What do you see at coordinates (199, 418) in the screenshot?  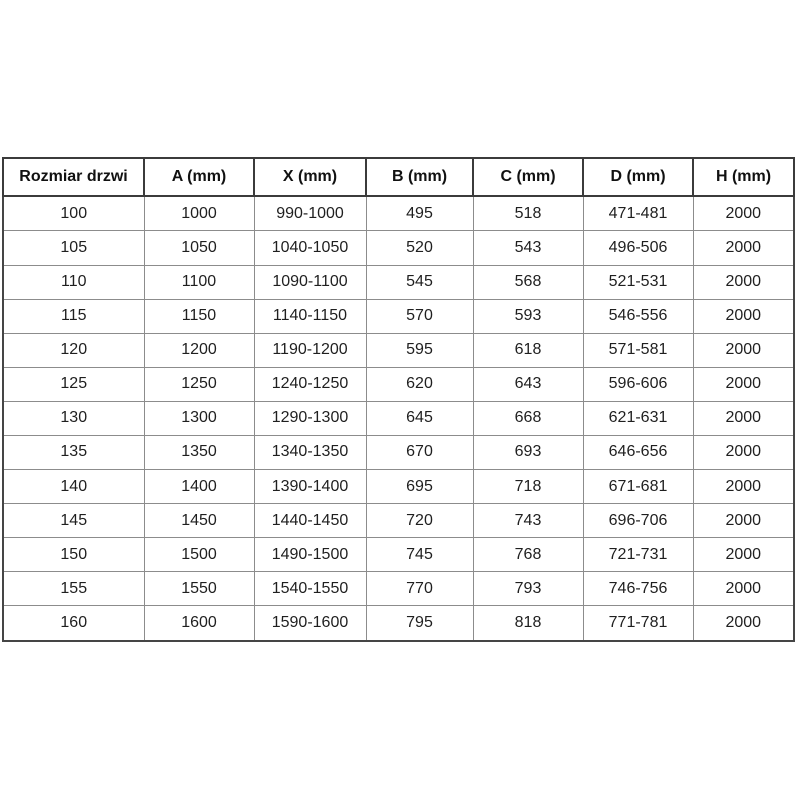 I see `table-cell: 1300` at bounding box center [199, 418].